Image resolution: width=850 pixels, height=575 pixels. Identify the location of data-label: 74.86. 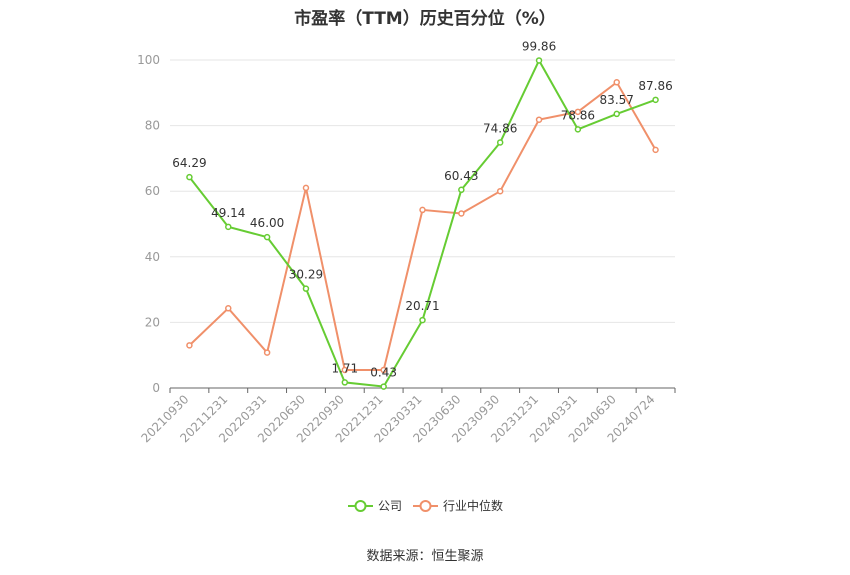
(500, 128).